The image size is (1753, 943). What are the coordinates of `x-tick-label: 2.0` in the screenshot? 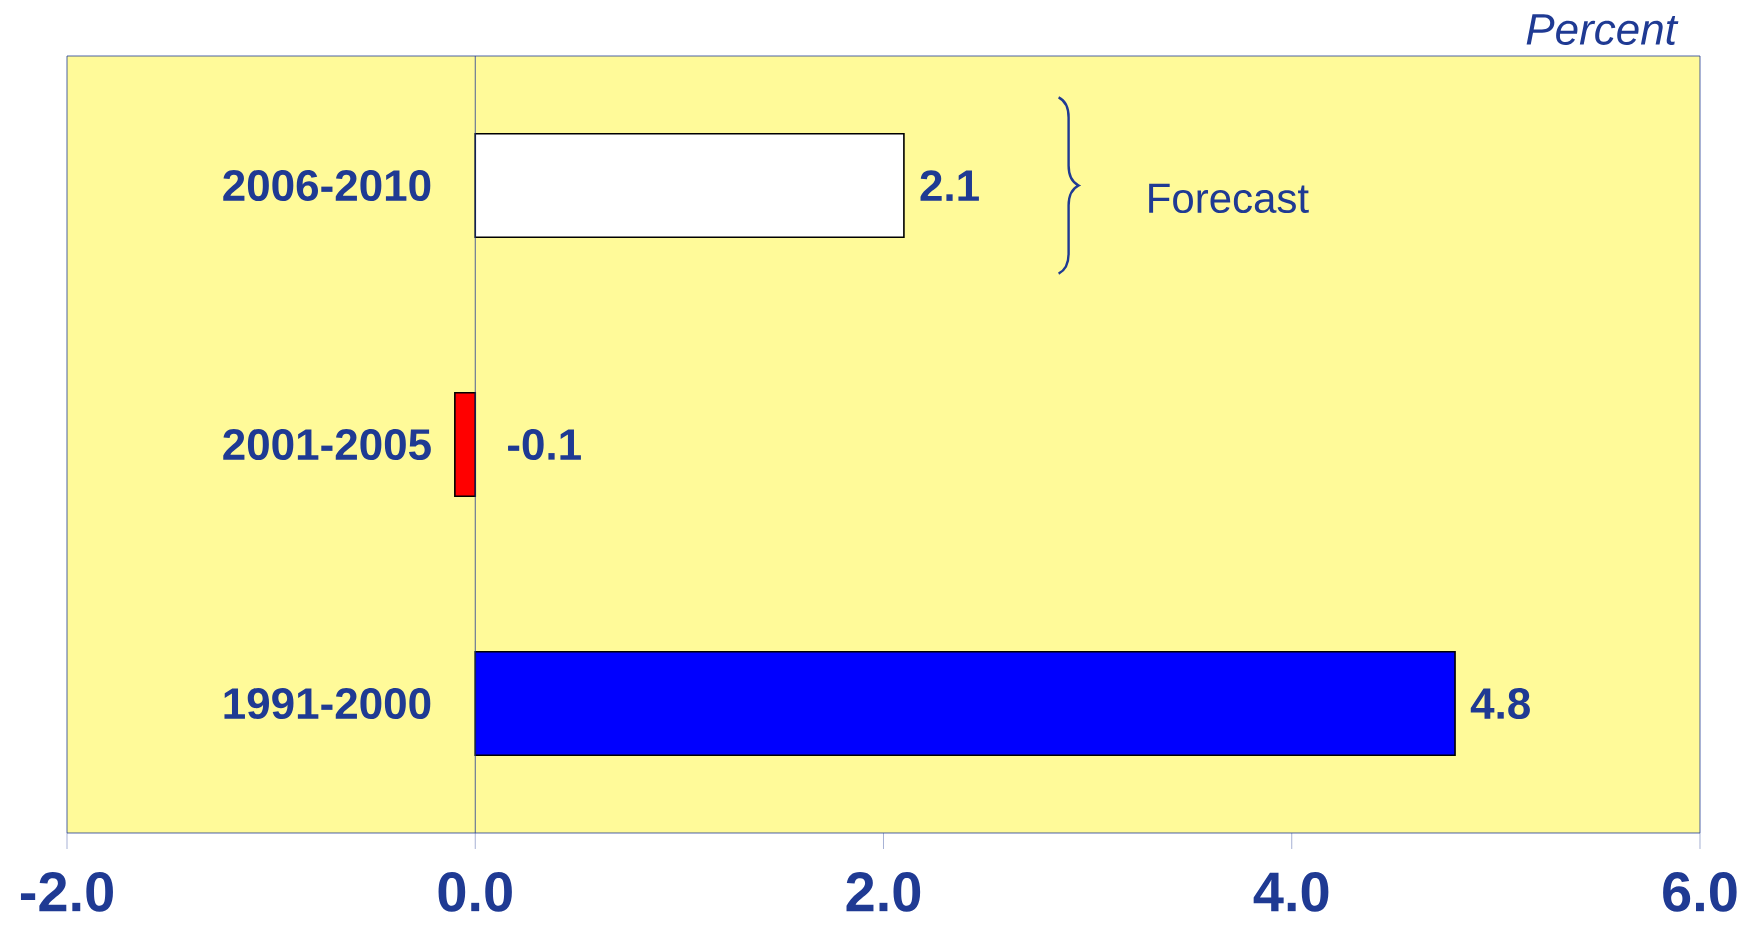 It's located at (883, 892).